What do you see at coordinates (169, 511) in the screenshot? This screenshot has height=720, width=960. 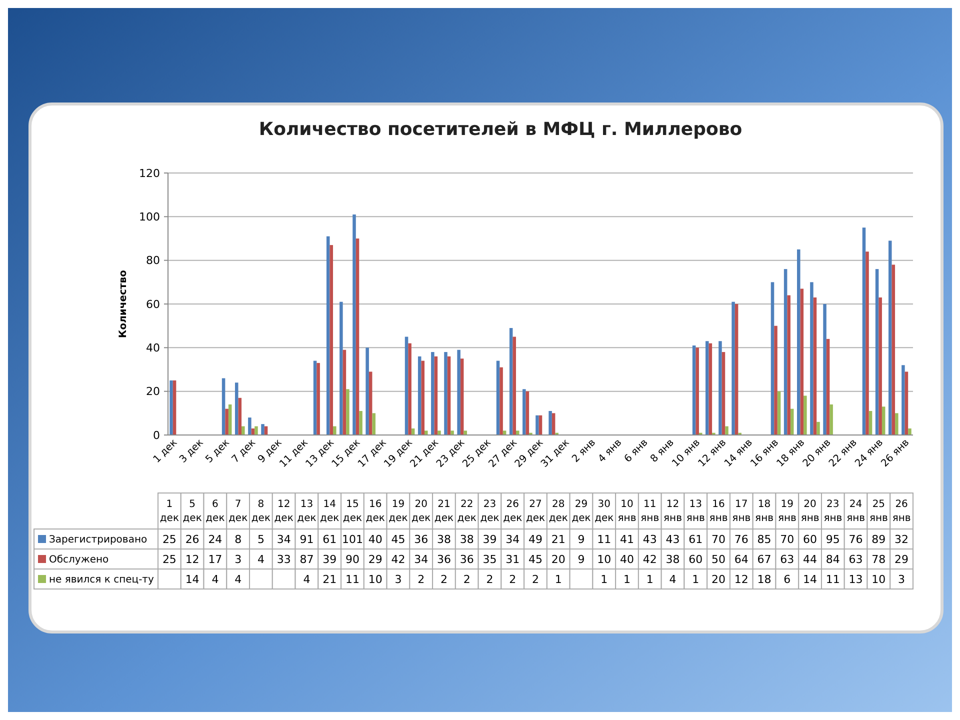 I see `x-tick-label: 1 дек` at bounding box center [169, 511].